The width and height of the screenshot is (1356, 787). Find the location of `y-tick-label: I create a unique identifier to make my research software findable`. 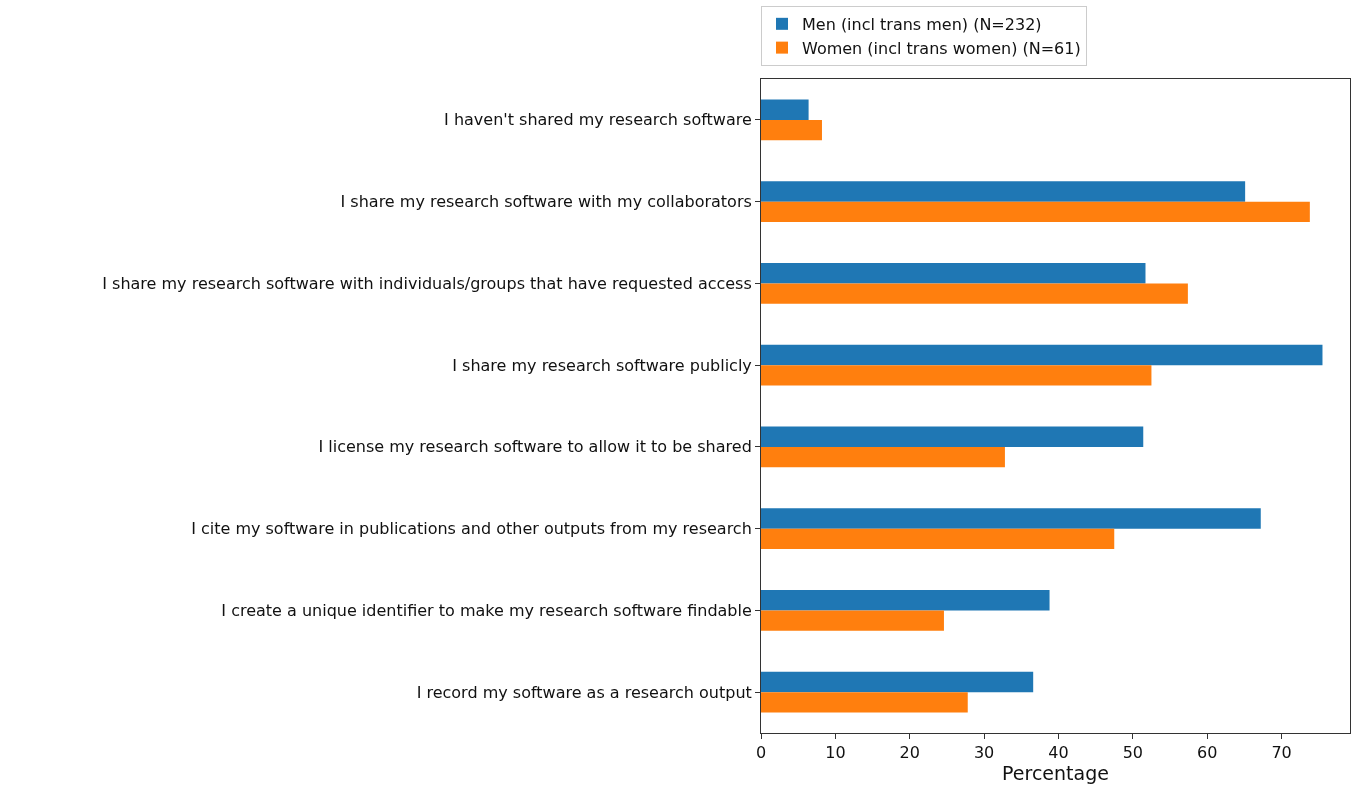

y-tick-label: I create a unique identifier to make my research software findable is located at coordinates (486, 610).